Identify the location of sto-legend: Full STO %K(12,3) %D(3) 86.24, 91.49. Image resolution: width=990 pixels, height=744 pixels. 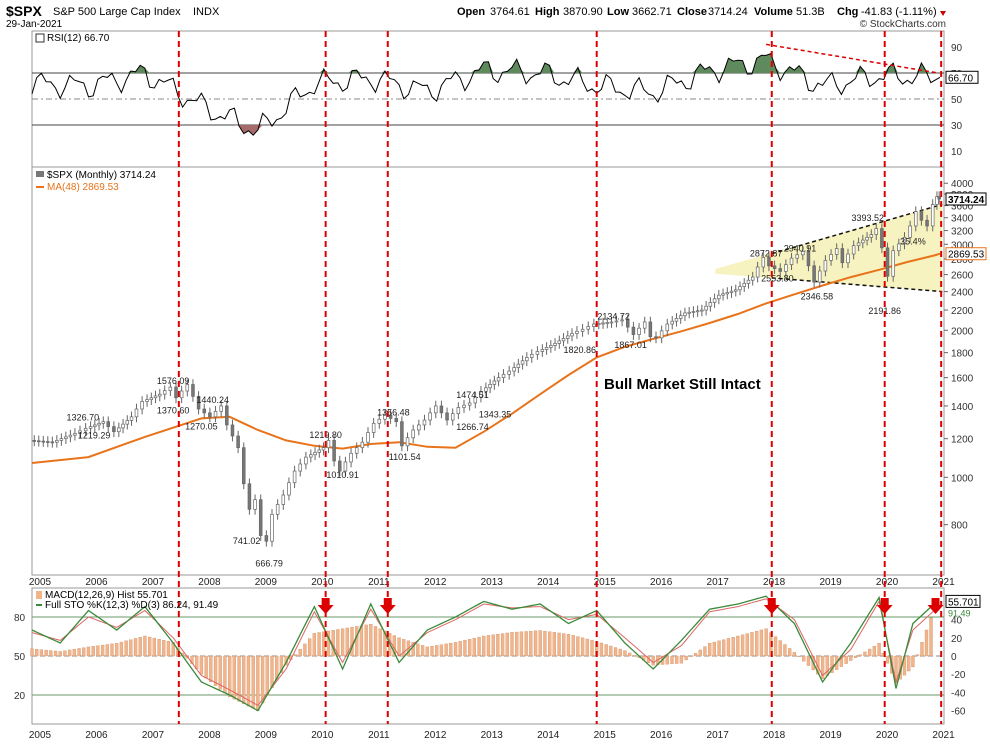
(132, 605).